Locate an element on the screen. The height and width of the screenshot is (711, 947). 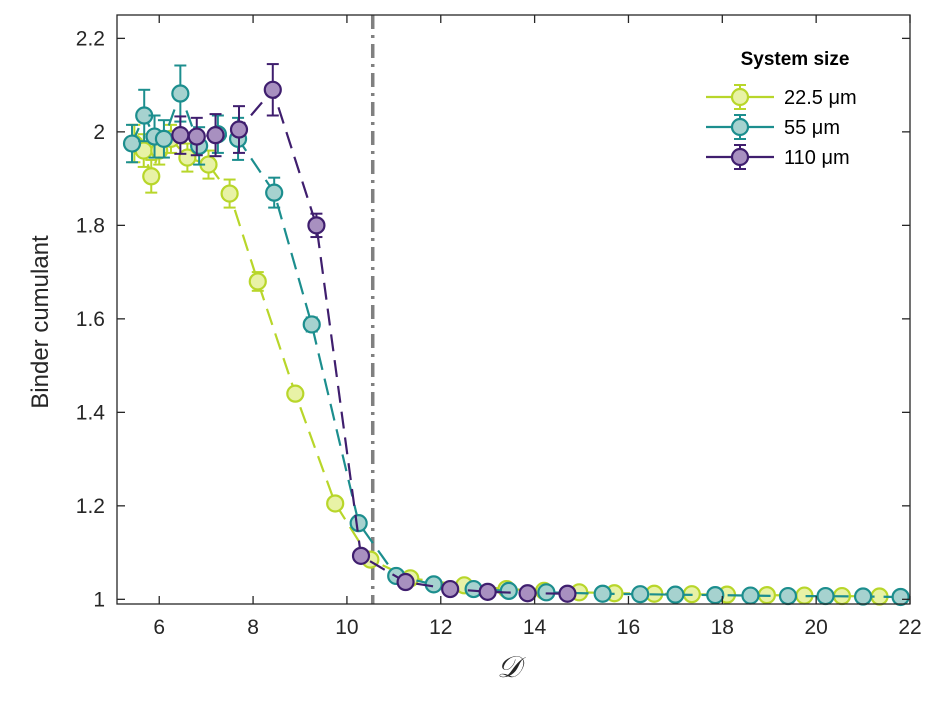
y-tick-label: 1.4 is located at coordinates (91, 412).